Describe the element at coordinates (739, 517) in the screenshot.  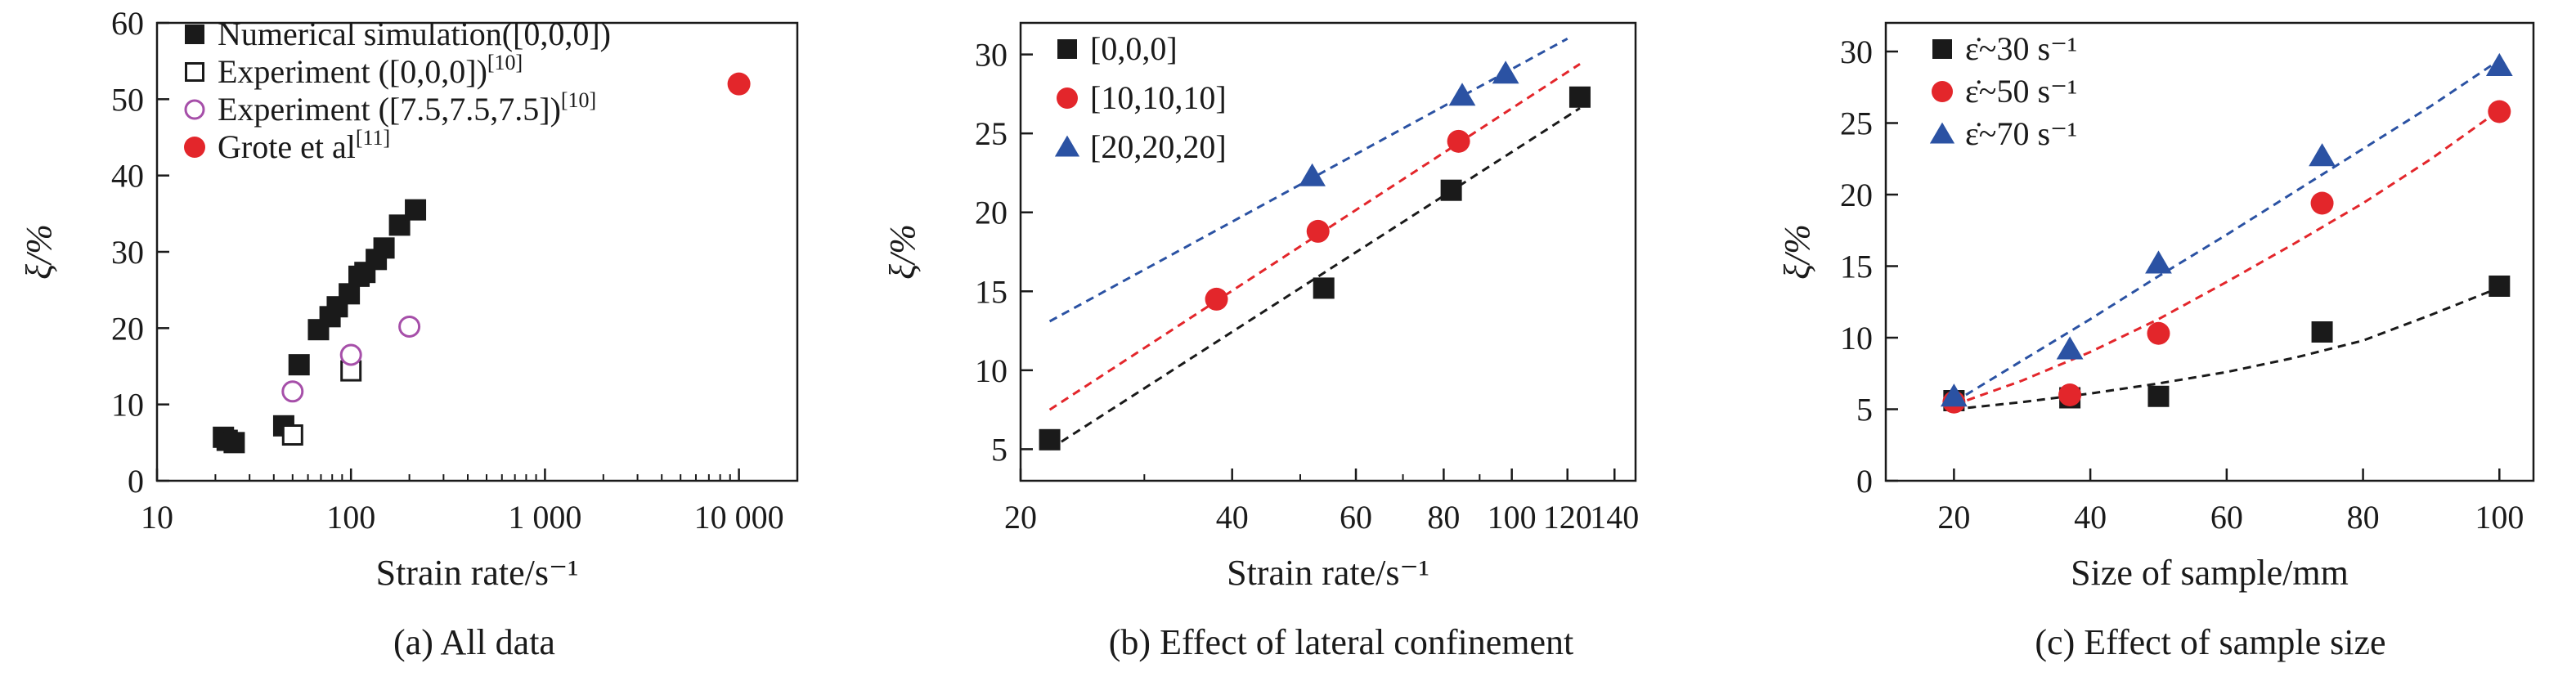
I see `x-tick-label: 10 000` at that location.